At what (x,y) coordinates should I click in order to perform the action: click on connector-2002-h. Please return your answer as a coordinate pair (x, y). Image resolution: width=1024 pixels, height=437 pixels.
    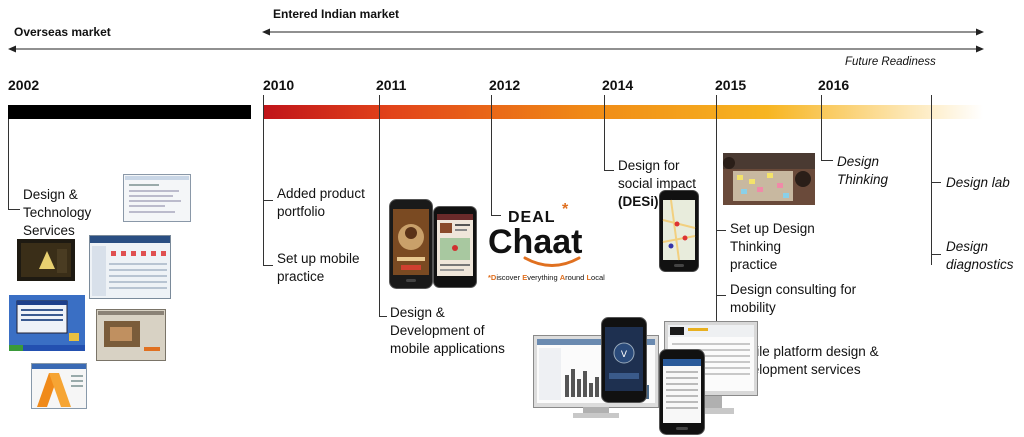
    Looking at the image, I should click on (14, 209).